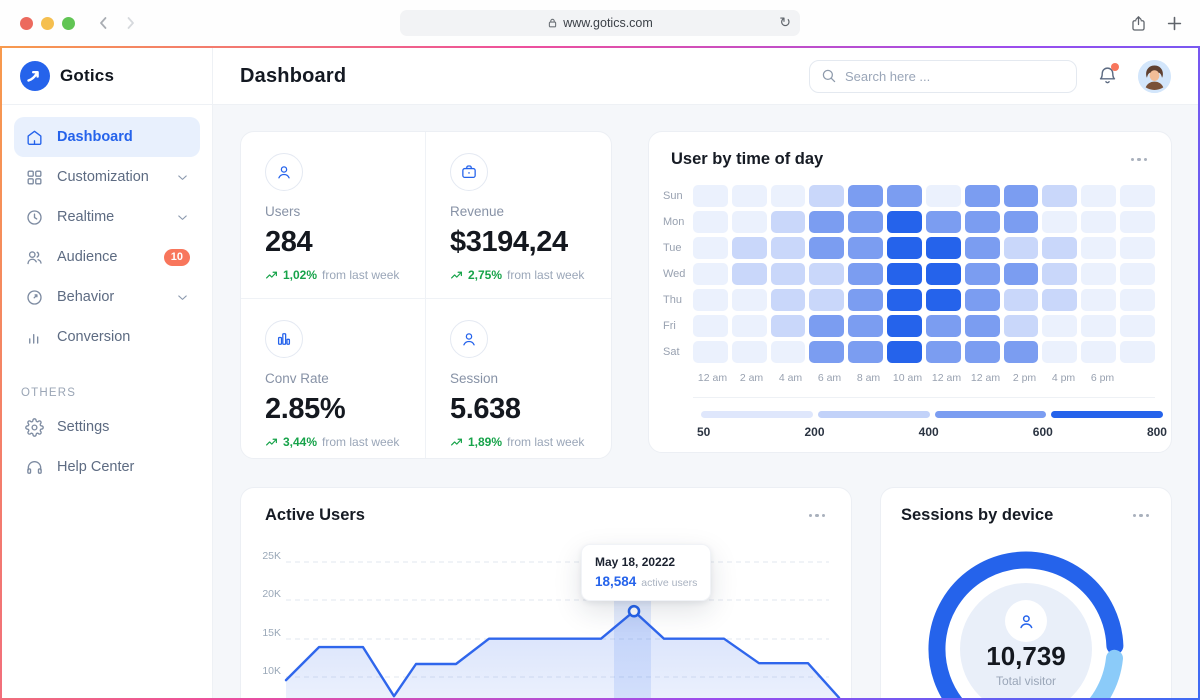 This screenshot has width=1200, height=700. Describe the element at coordinates (1026, 656) in the screenshot. I see `total-visitors-value: 10,739` at that location.